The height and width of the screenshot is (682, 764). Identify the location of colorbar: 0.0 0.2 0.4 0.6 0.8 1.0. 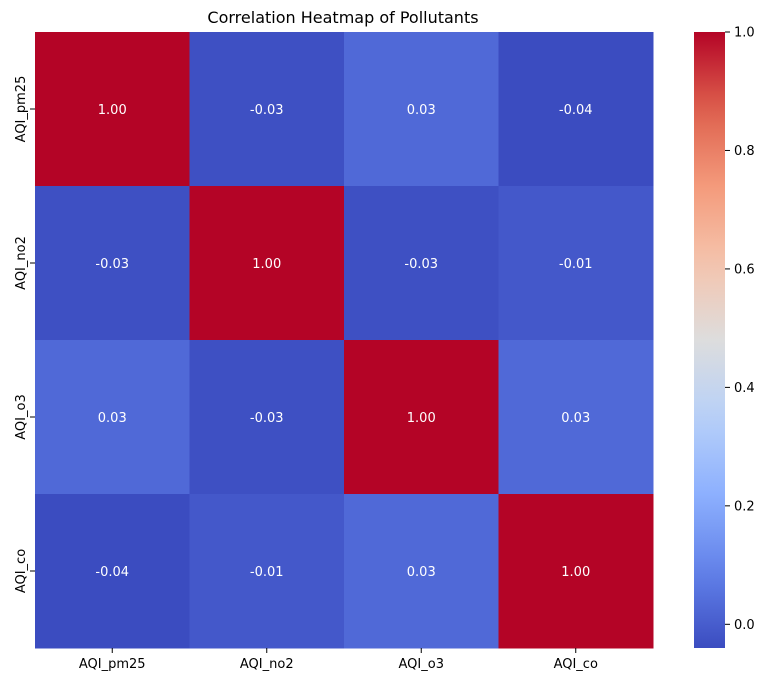
(724, 337).